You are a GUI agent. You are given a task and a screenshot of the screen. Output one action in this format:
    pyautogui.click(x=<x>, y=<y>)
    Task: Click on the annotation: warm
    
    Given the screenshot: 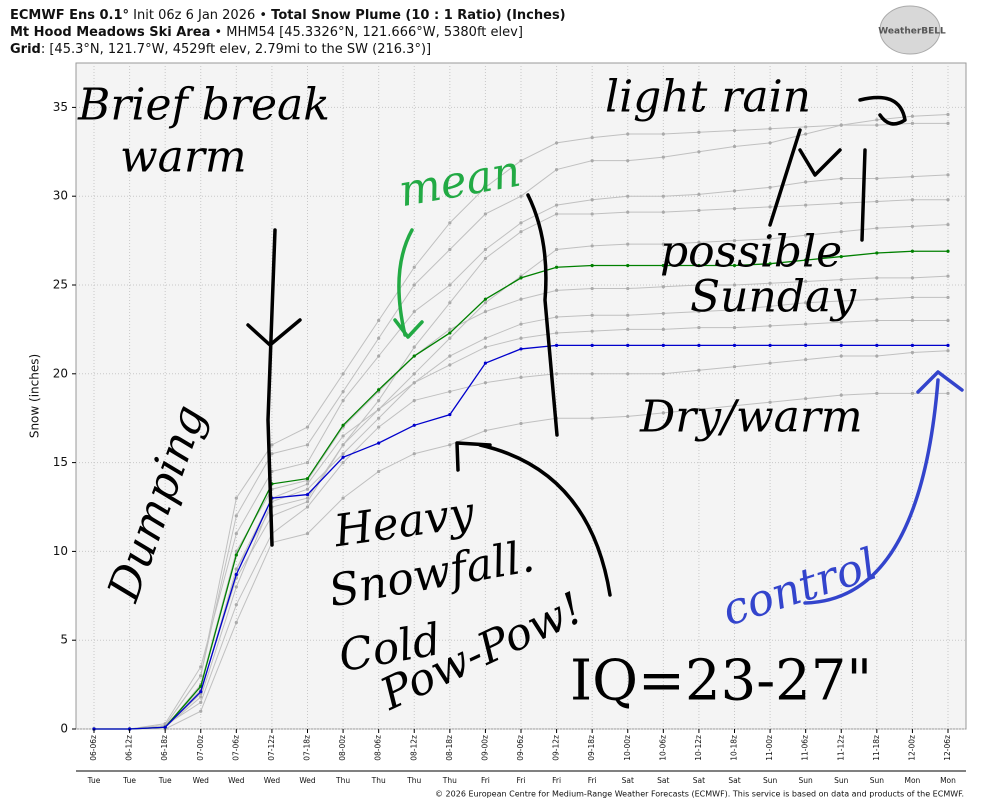 What is the action you would take?
    pyautogui.click(x=183, y=157)
    